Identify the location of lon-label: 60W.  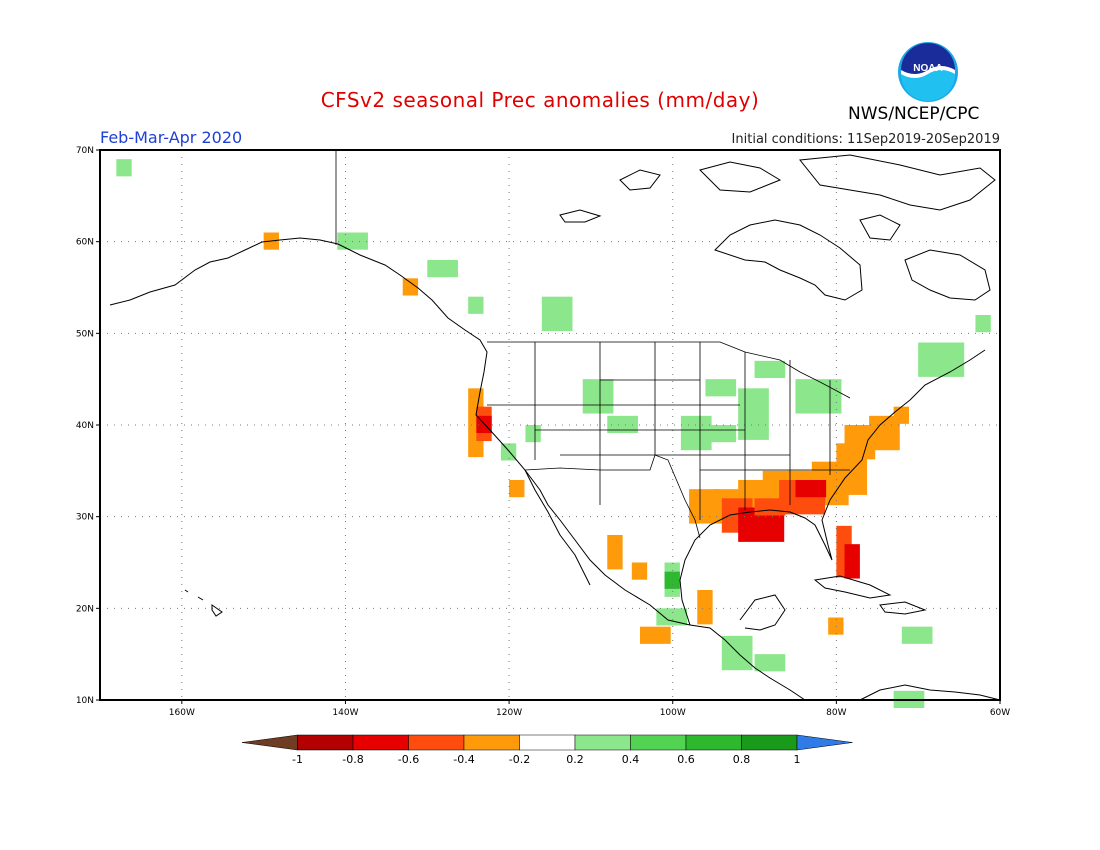
(1000, 713).